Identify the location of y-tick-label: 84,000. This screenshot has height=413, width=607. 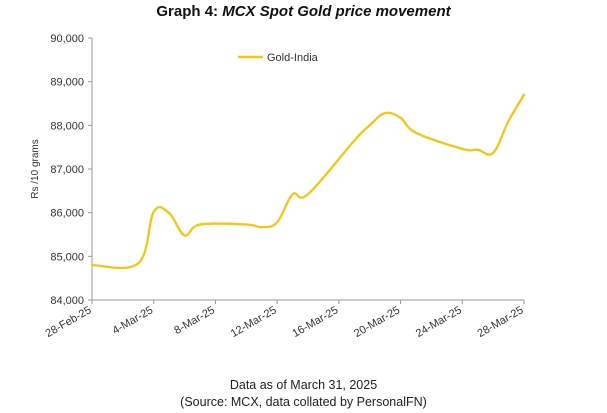
(67, 301).